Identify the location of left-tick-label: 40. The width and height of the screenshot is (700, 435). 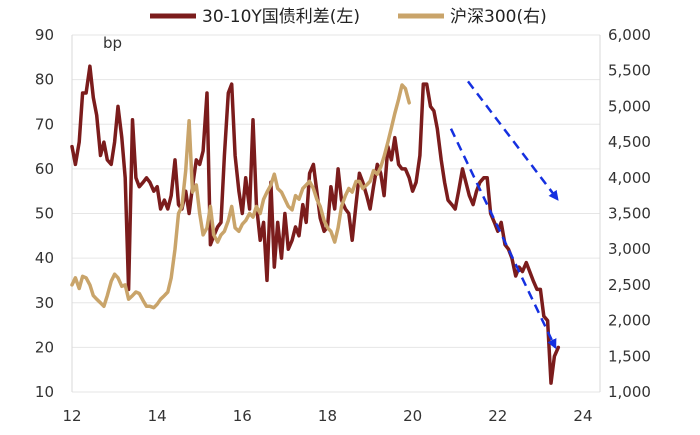
(44, 258).